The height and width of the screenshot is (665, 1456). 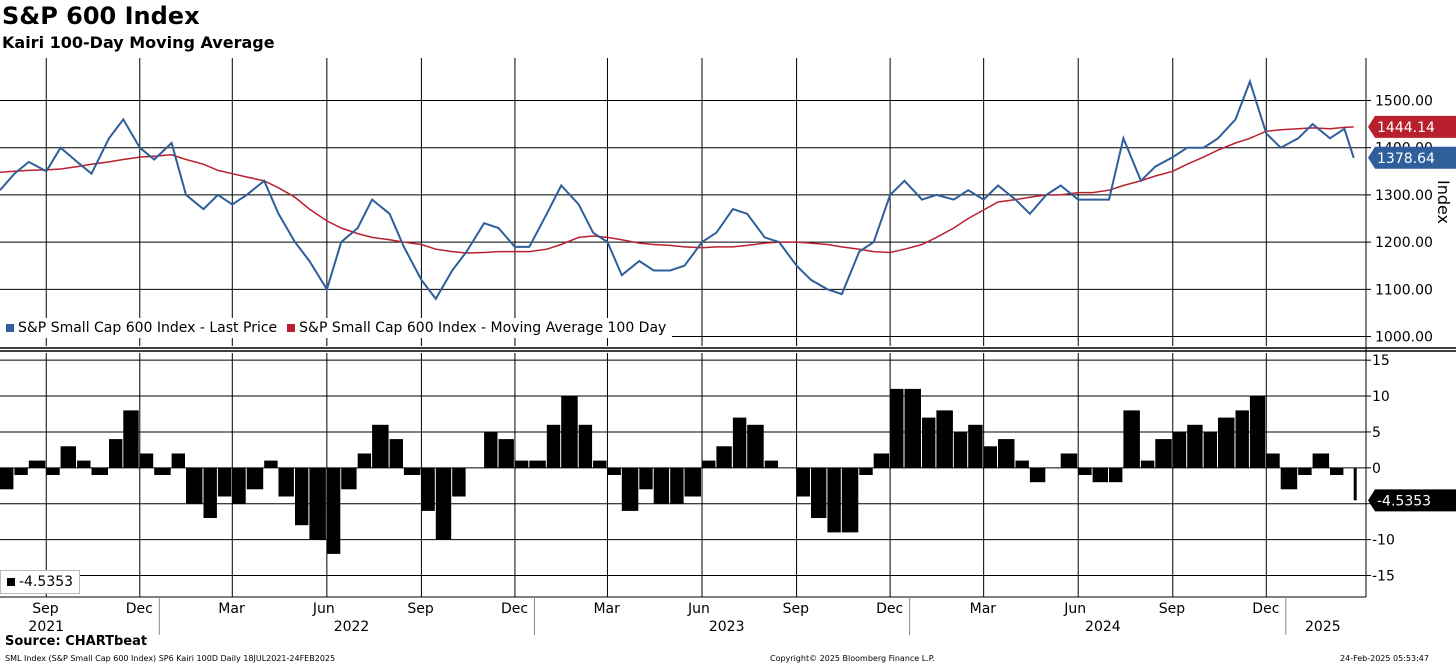 What do you see at coordinates (1323, 627) in the screenshot?
I see `x-tick-label-year: 2025` at bounding box center [1323, 627].